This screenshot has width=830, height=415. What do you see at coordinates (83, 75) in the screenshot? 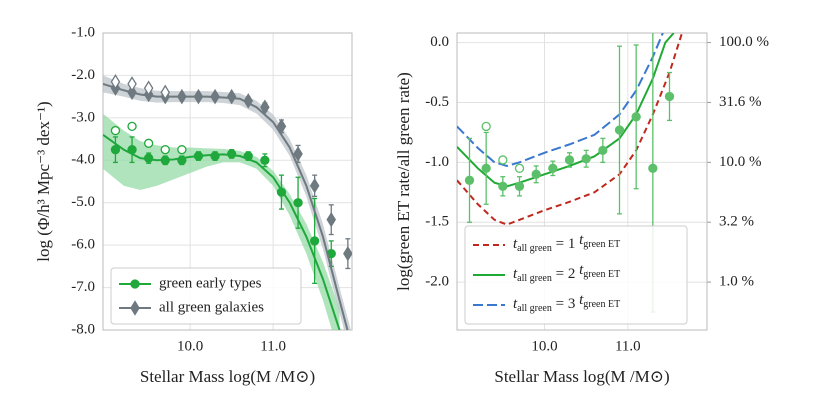
I see `y-tick-label: -2.0` at bounding box center [83, 75].